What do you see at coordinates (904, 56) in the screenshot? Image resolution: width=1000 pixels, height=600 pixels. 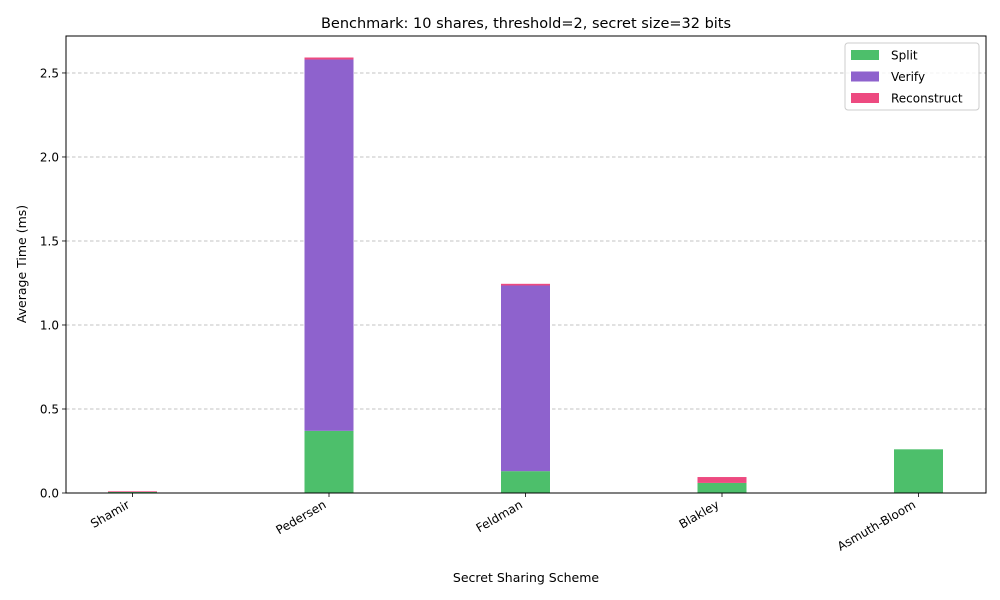 I see `legend-label: Split` at bounding box center [904, 56].